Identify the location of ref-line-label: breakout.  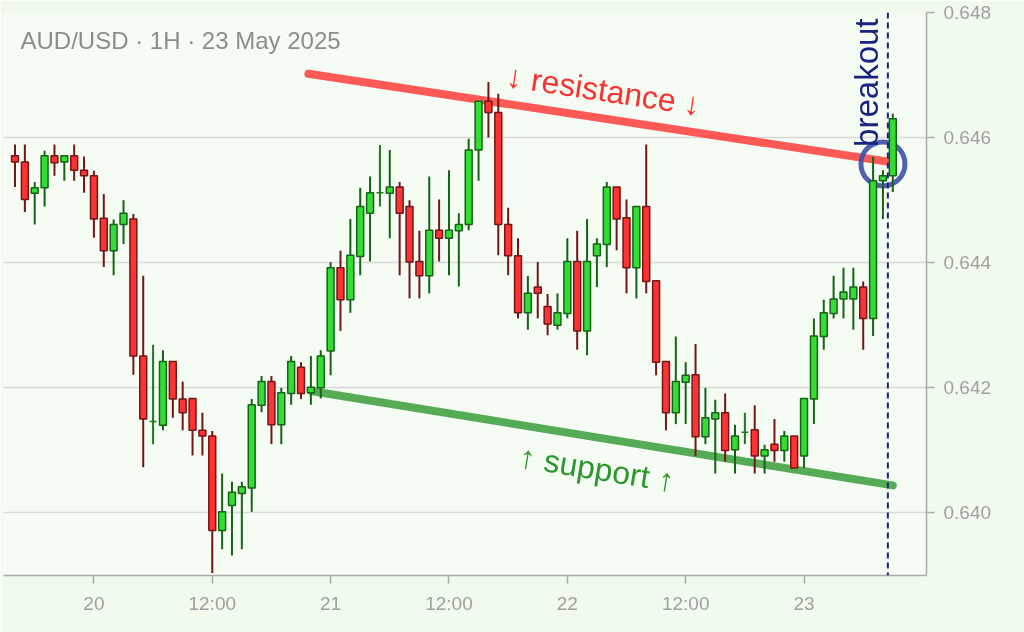
(866, 82).